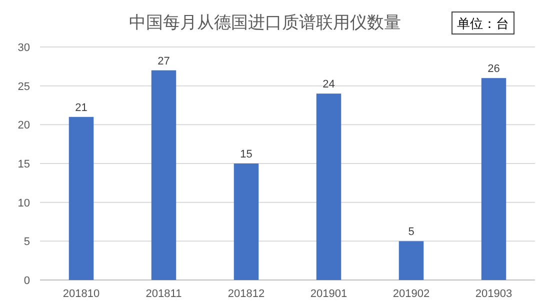 The width and height of the screenshot is (550, 307). I want to click on x-tick-label: 201812, so click(246, 294).